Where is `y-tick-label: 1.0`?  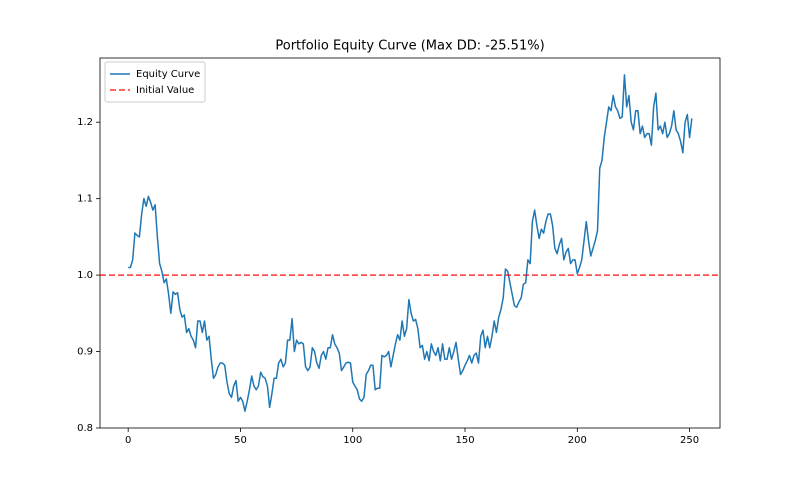 y-tick-label: 1.0 is located at coordinates (85, 275).